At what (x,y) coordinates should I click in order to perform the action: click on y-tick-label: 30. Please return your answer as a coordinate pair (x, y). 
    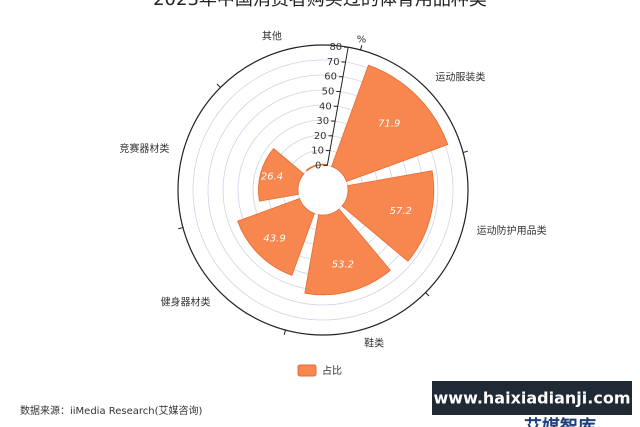
    Looking at the image, I should click on (322, 121).